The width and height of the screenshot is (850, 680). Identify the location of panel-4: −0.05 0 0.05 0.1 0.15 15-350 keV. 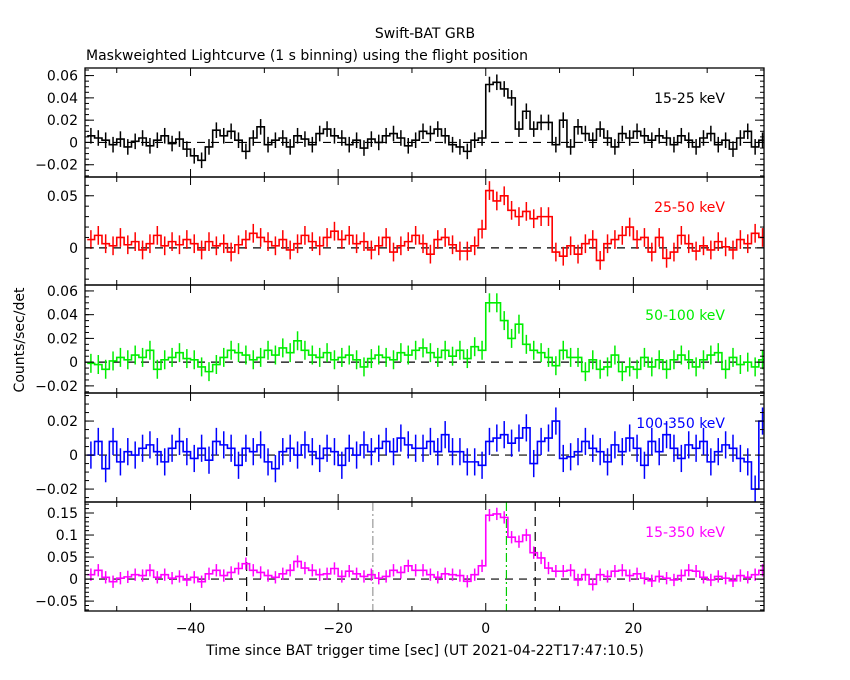
(400, 556).